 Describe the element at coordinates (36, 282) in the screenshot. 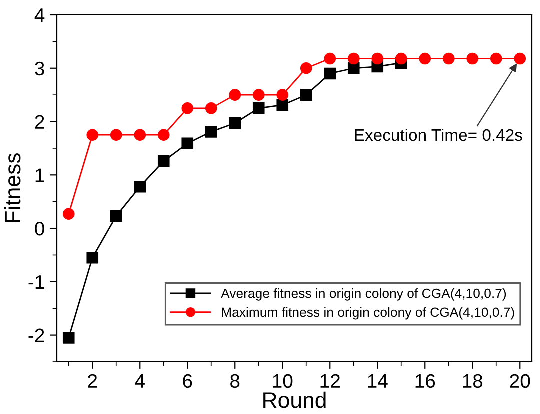

I see `y-tick-label: -1` at that location.